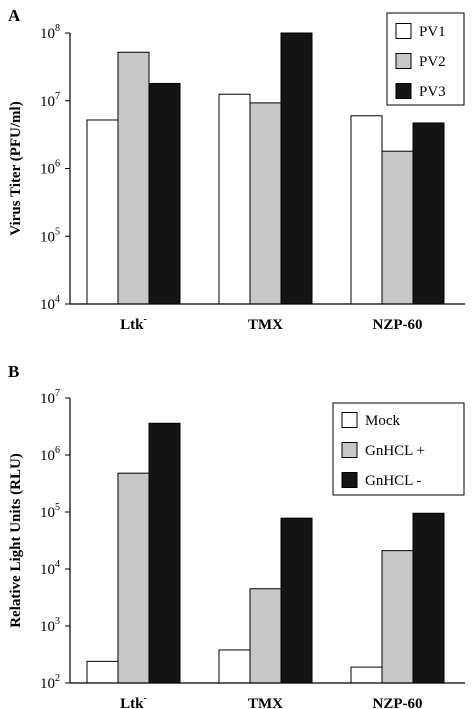 Image resolution: width=474 pixels, height=709 pixels. I want to click on y-tick-exponent: 8, so click(57, 28).